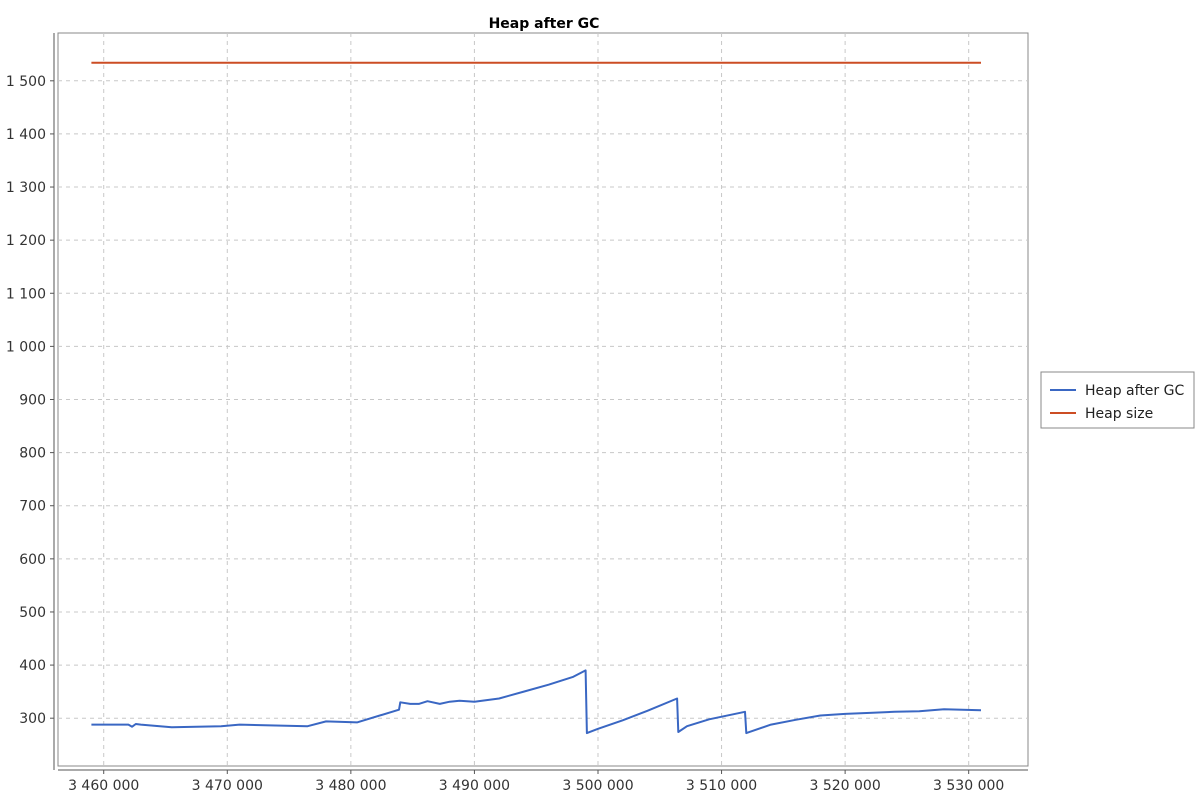 Image resolution: width=1200 pixels, height=800 pixels. I want to click on series-line-heap-after-gc, so click(536, 702).